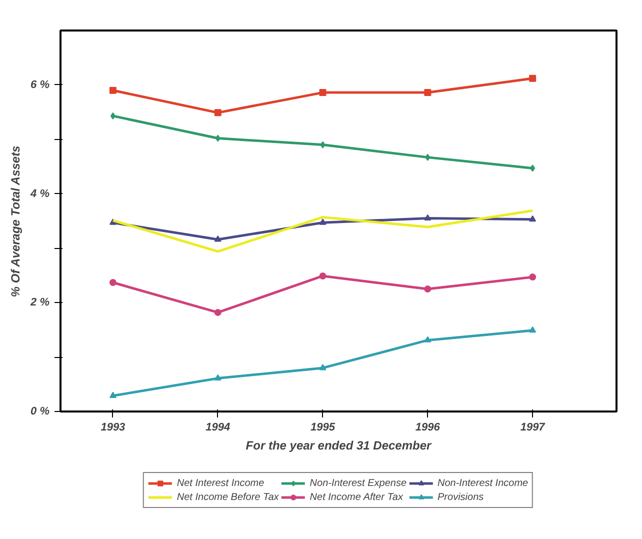 The height and width of the screenshot is (539, 642). Describe the element at coordinates (227, 497) in the screenshot. I see `legend-label: Net Income Before Tax` at that location.